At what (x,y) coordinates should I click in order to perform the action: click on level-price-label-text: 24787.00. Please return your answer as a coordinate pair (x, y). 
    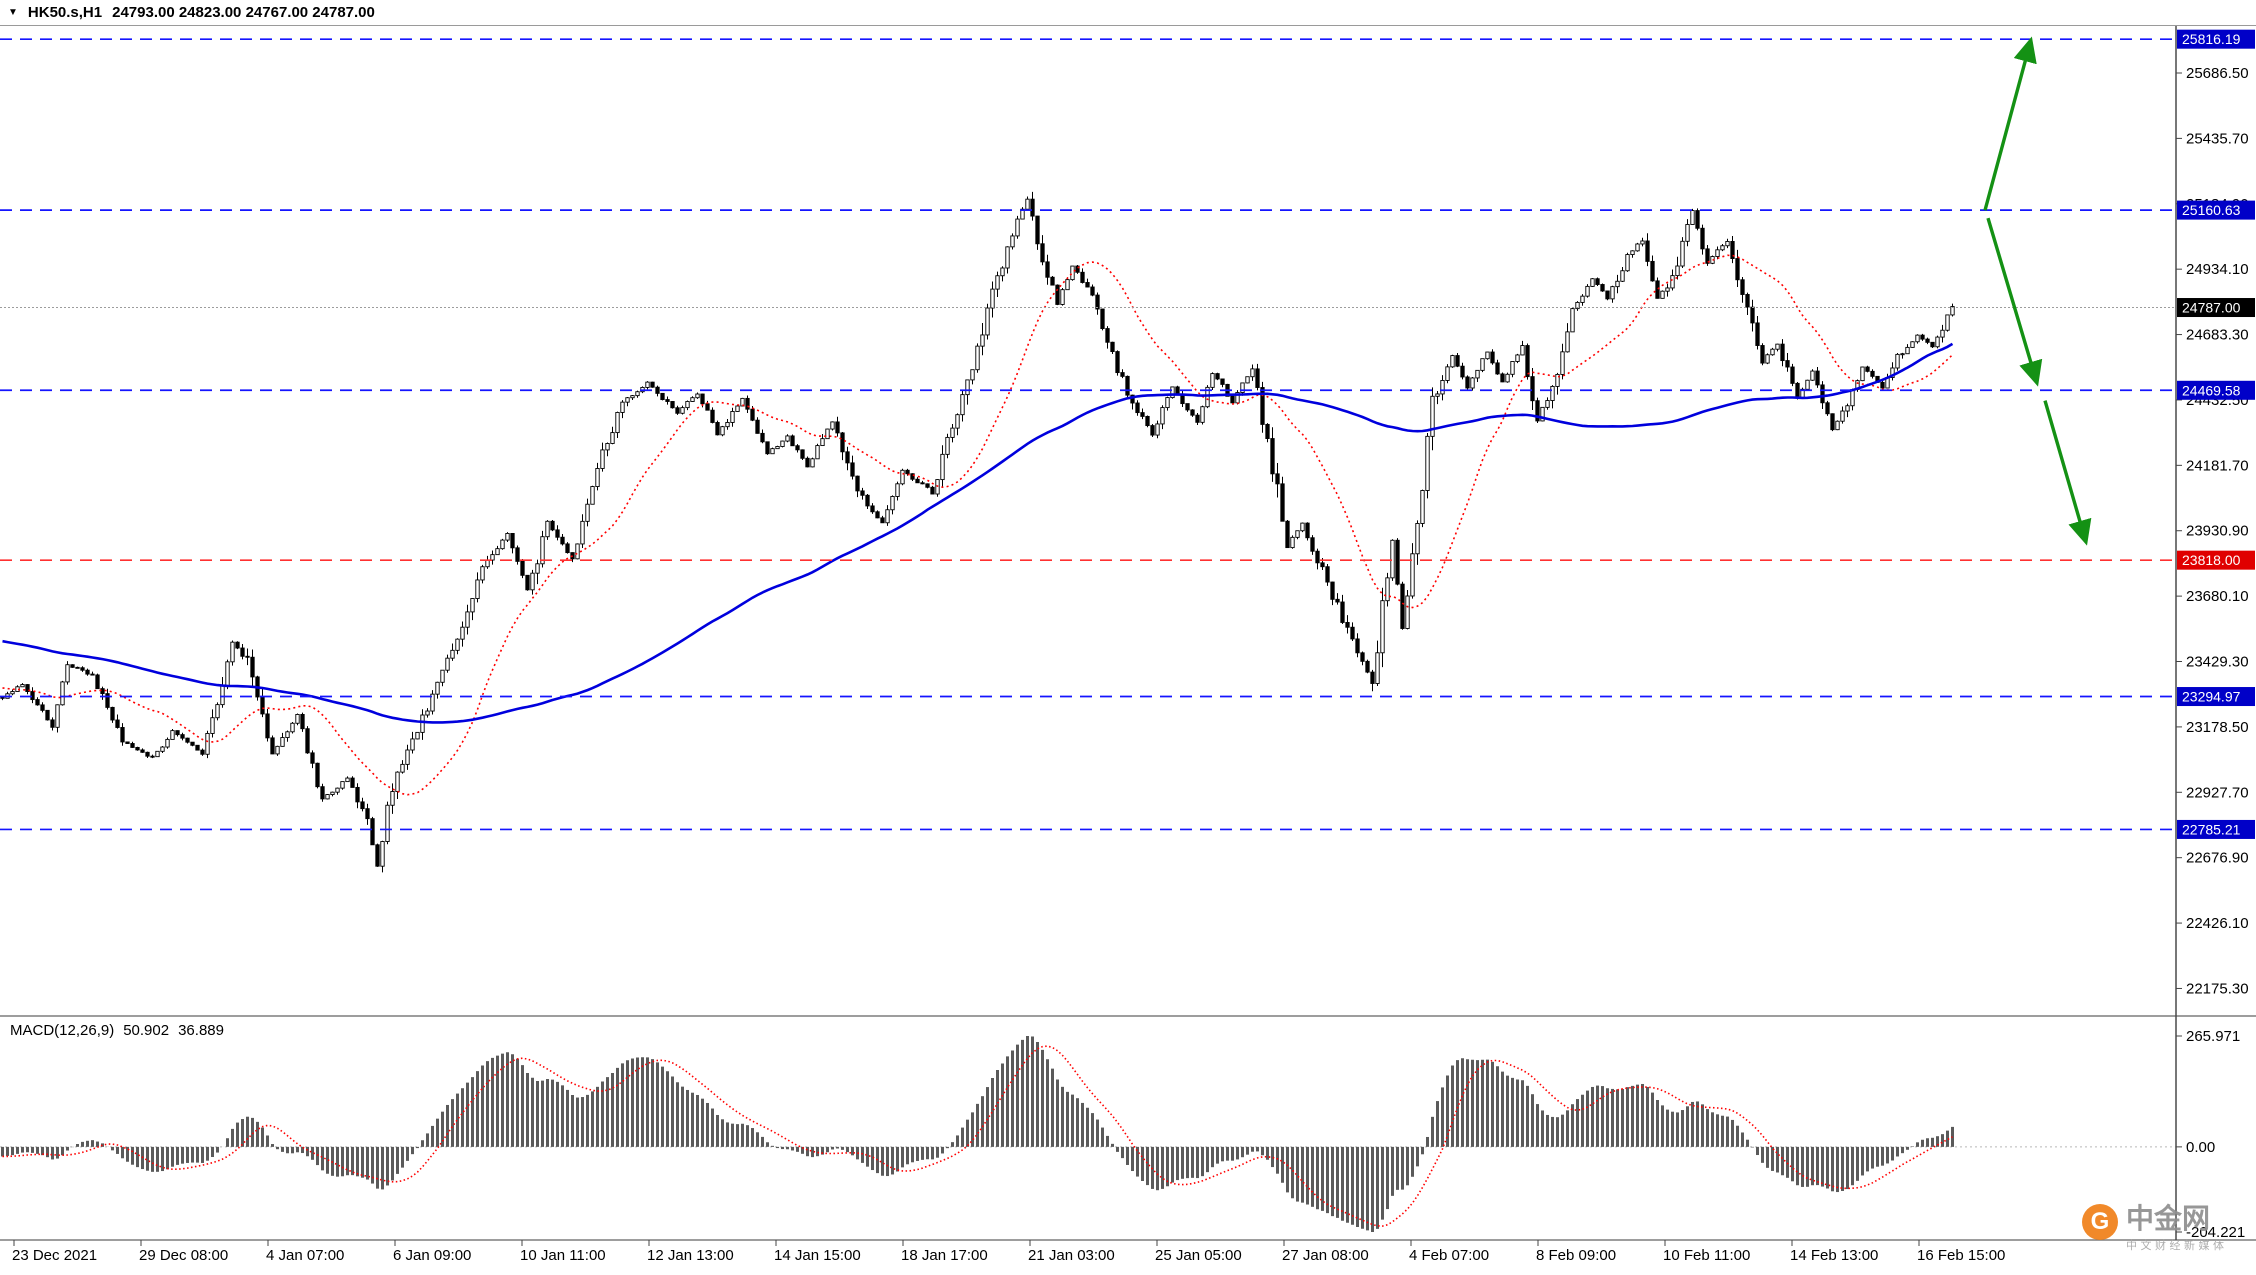
    Looking at the image, I should click on (2211, 308).